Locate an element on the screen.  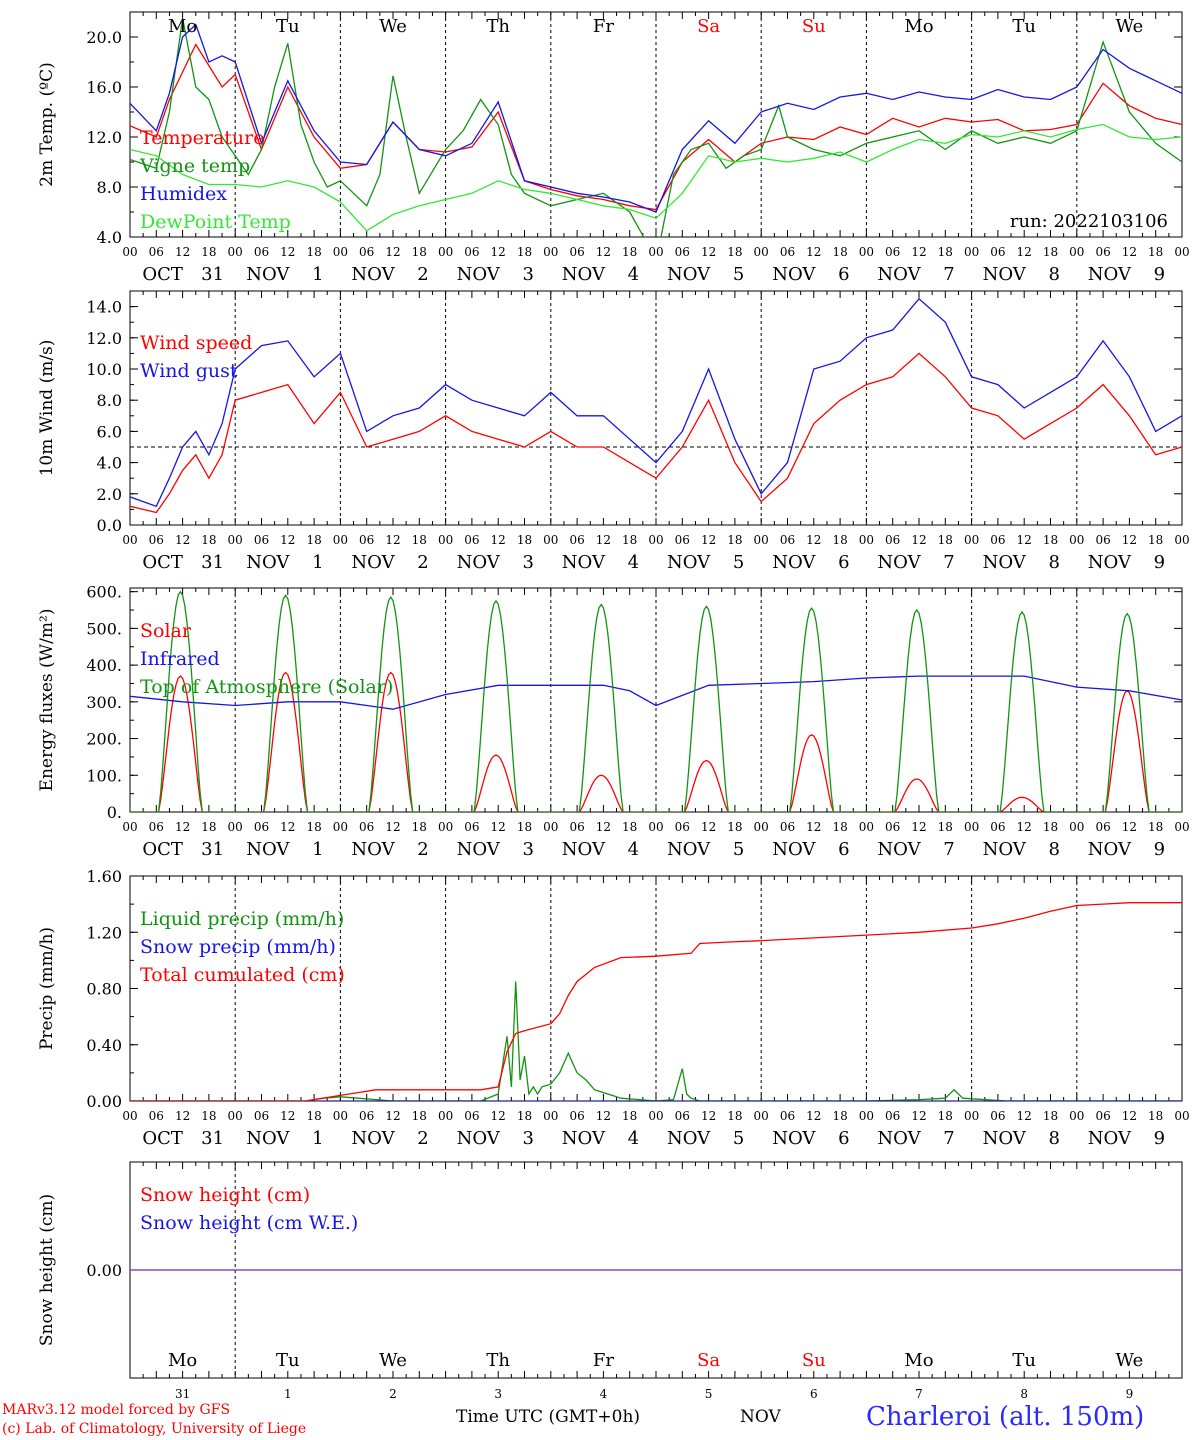
y-tick-label: 0.80 is located at coordinates (104, 989).